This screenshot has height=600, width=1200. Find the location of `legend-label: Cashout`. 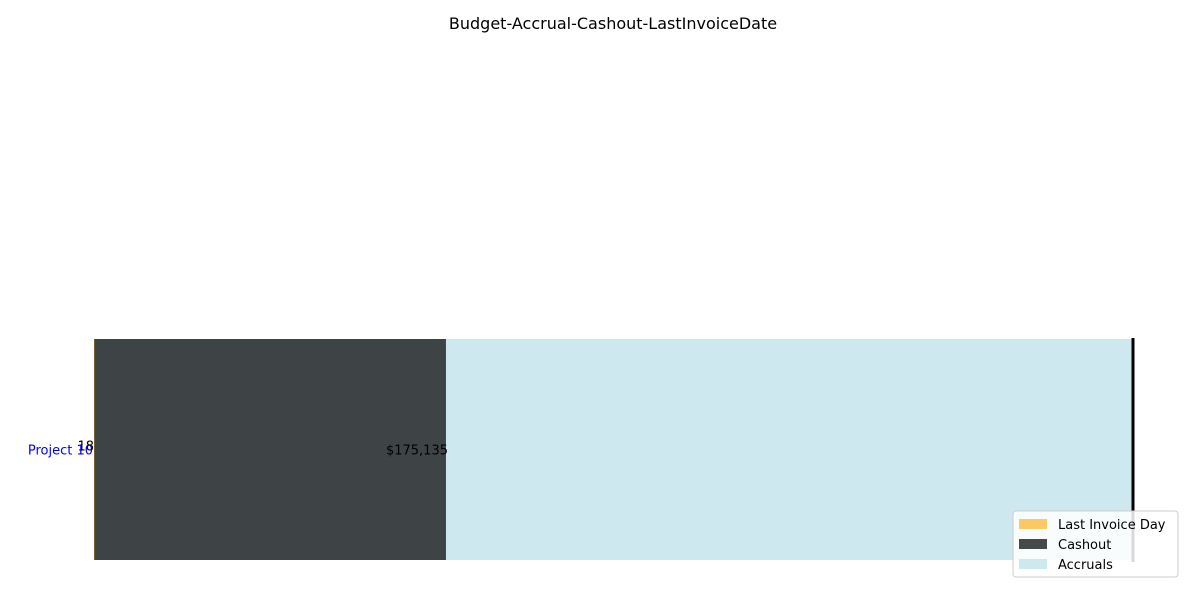

legend-label: Cashout is located at coordinates (1084, 545).